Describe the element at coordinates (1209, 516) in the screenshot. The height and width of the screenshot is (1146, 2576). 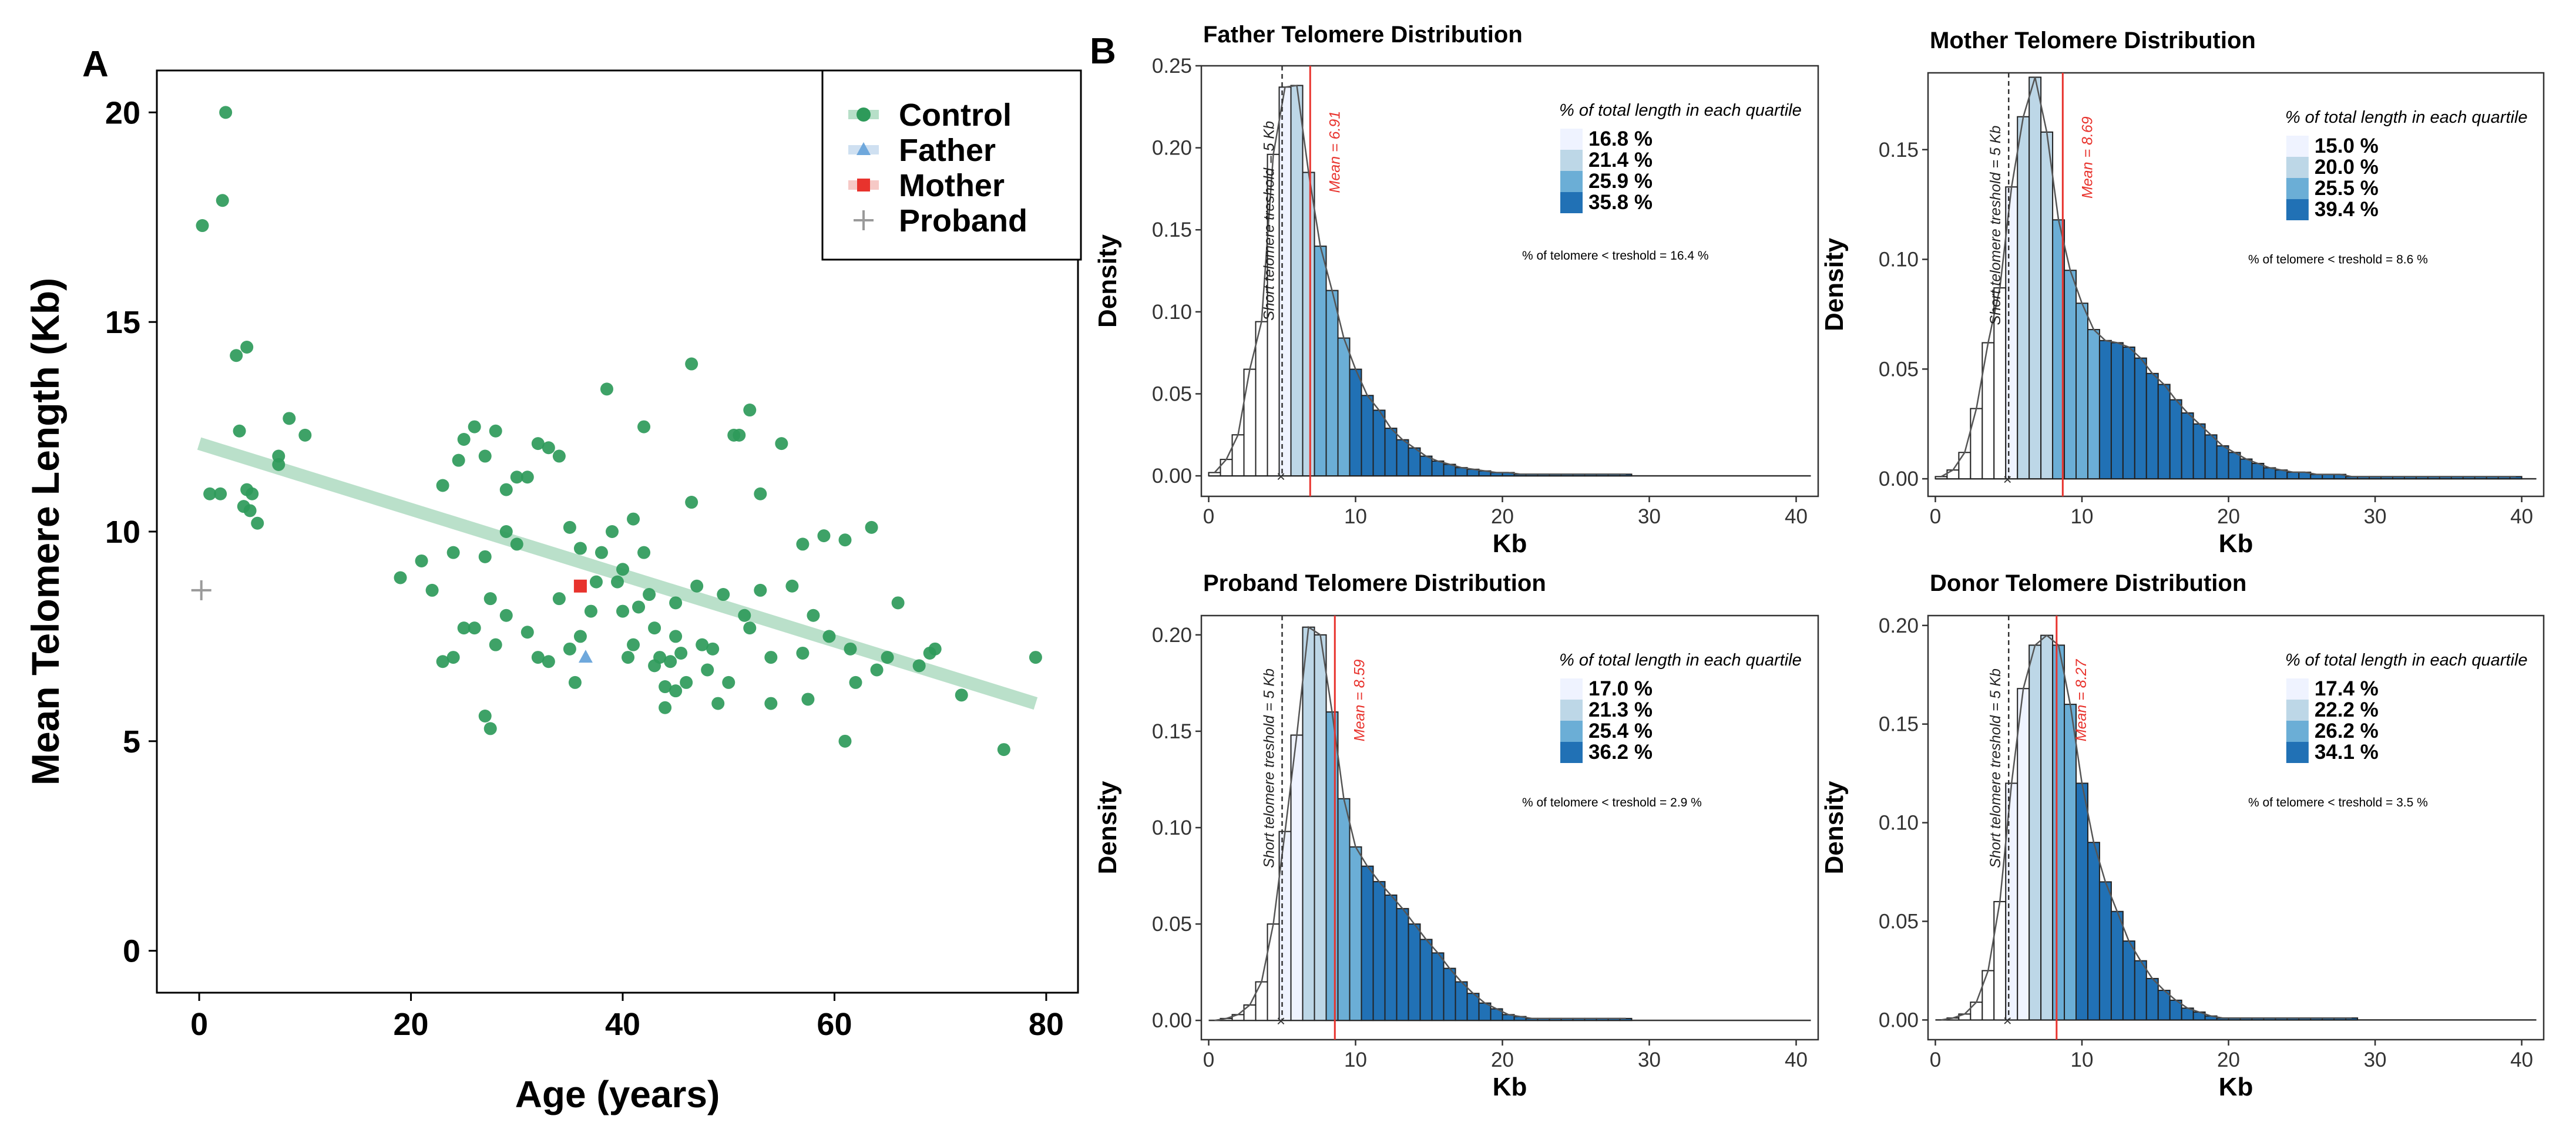
I see `x-tick-label: 0` at that location.